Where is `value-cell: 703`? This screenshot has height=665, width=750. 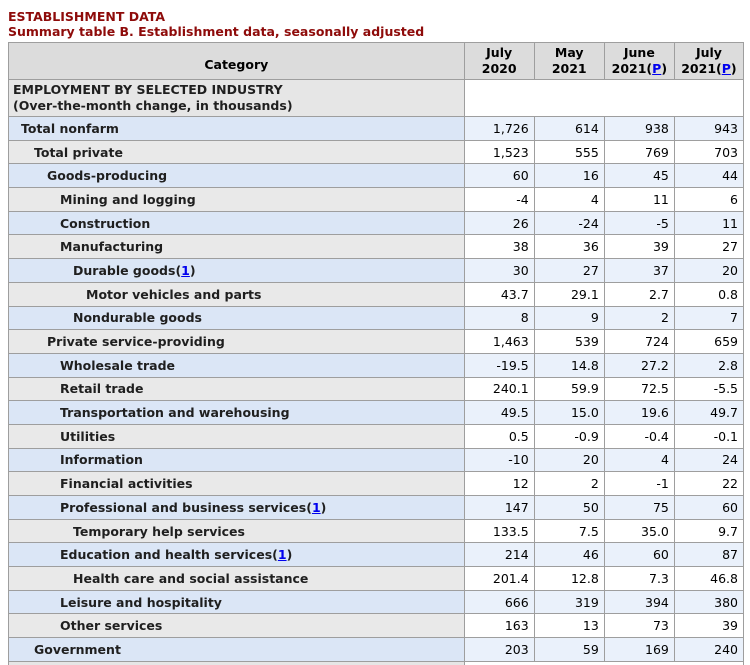 value-cell: 703 is located at coordinates (709, 152).